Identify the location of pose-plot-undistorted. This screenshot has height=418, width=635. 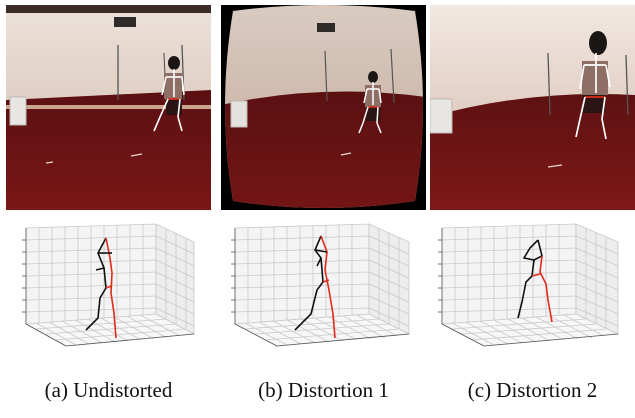
(108, 293).